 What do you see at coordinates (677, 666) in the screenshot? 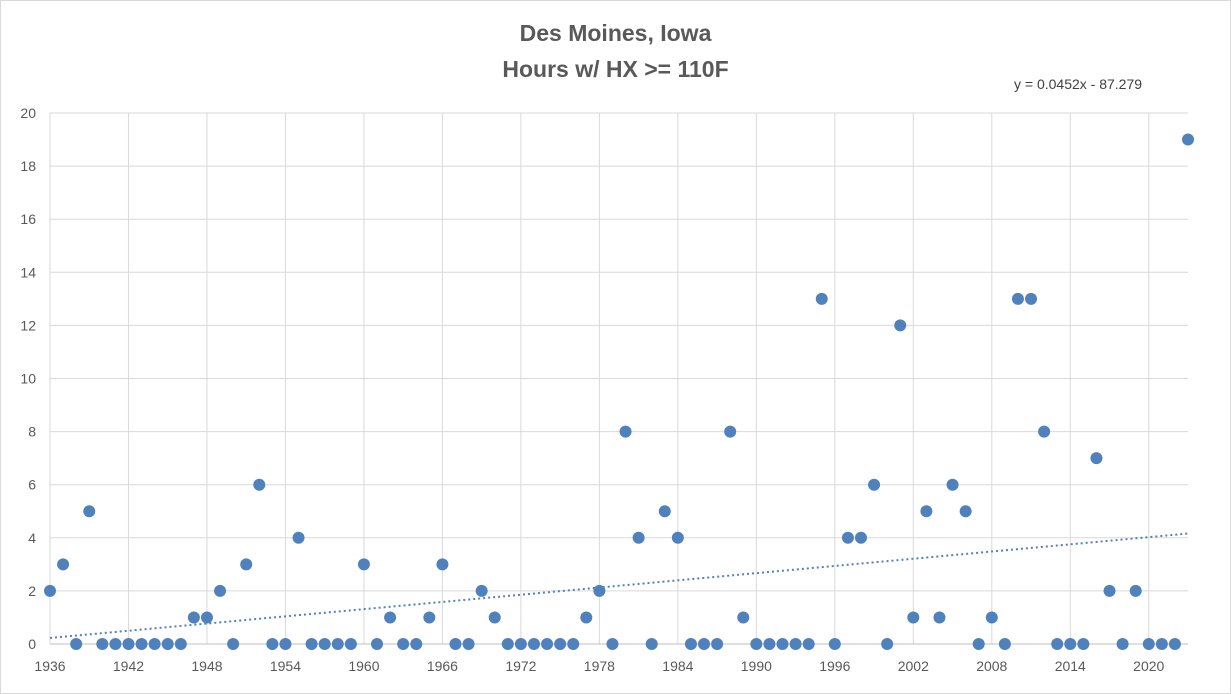
I see `x-tick-label: 1984` at bounding box center [677, 666].